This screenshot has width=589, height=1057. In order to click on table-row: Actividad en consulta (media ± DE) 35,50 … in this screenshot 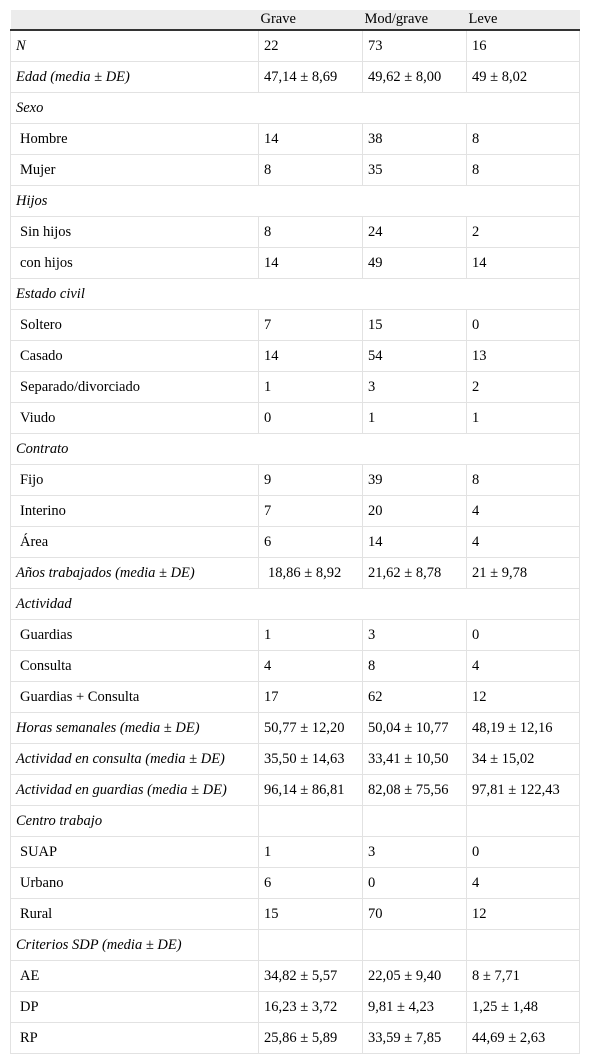, I will do `click(295, 759)`.